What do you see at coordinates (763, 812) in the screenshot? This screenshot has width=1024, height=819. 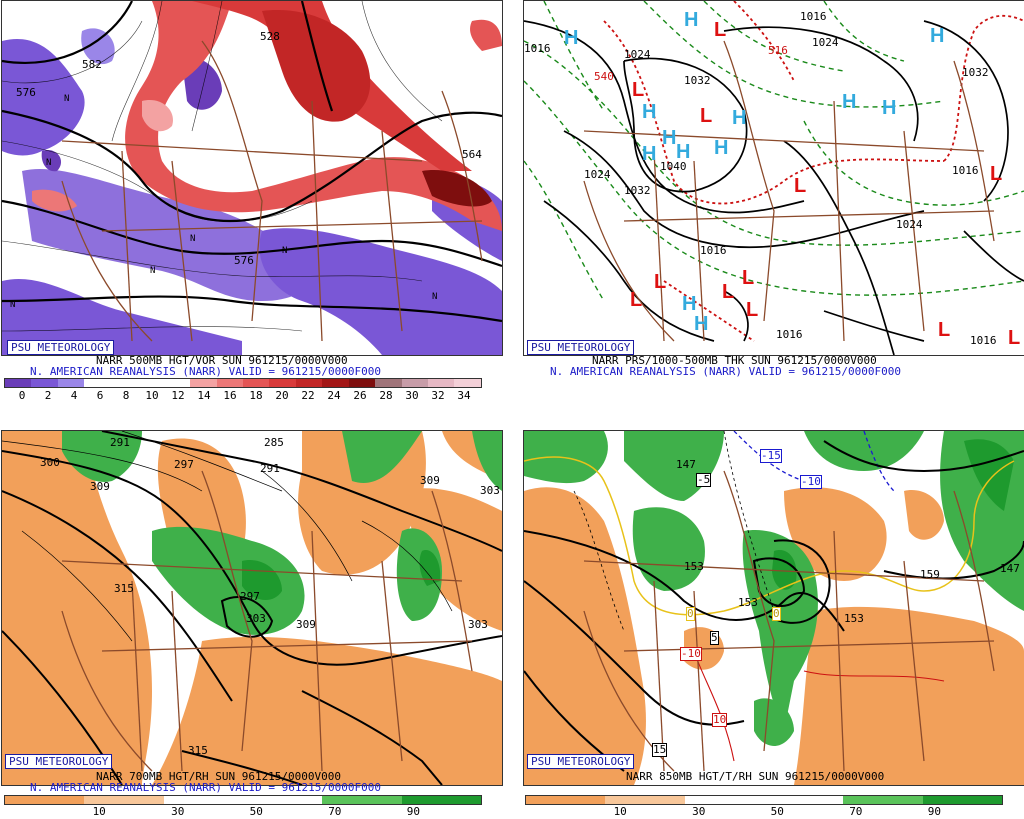 I see `rh850-colorbar-ticks: 10 30 50 70 90` at bounding box center [763, 812].